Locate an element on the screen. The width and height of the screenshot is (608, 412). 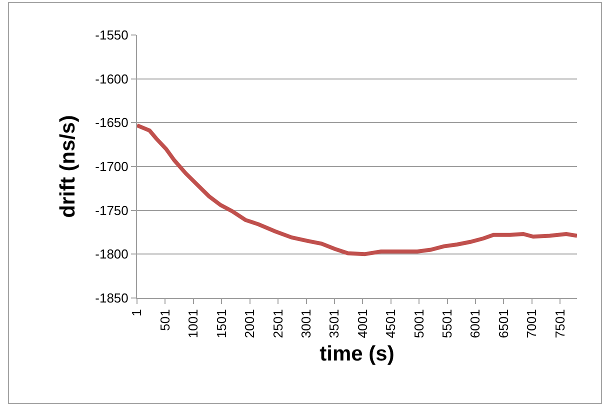
y-tick-label: -1600 is located at coordinates (111, 78).